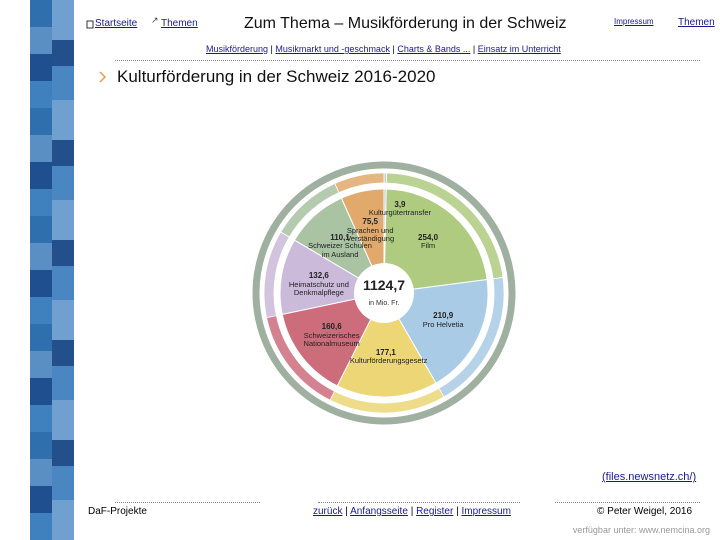  Describe the element at coordinates (155, 20) in the screenshot. I see `nav-icon: ↗` at that location.